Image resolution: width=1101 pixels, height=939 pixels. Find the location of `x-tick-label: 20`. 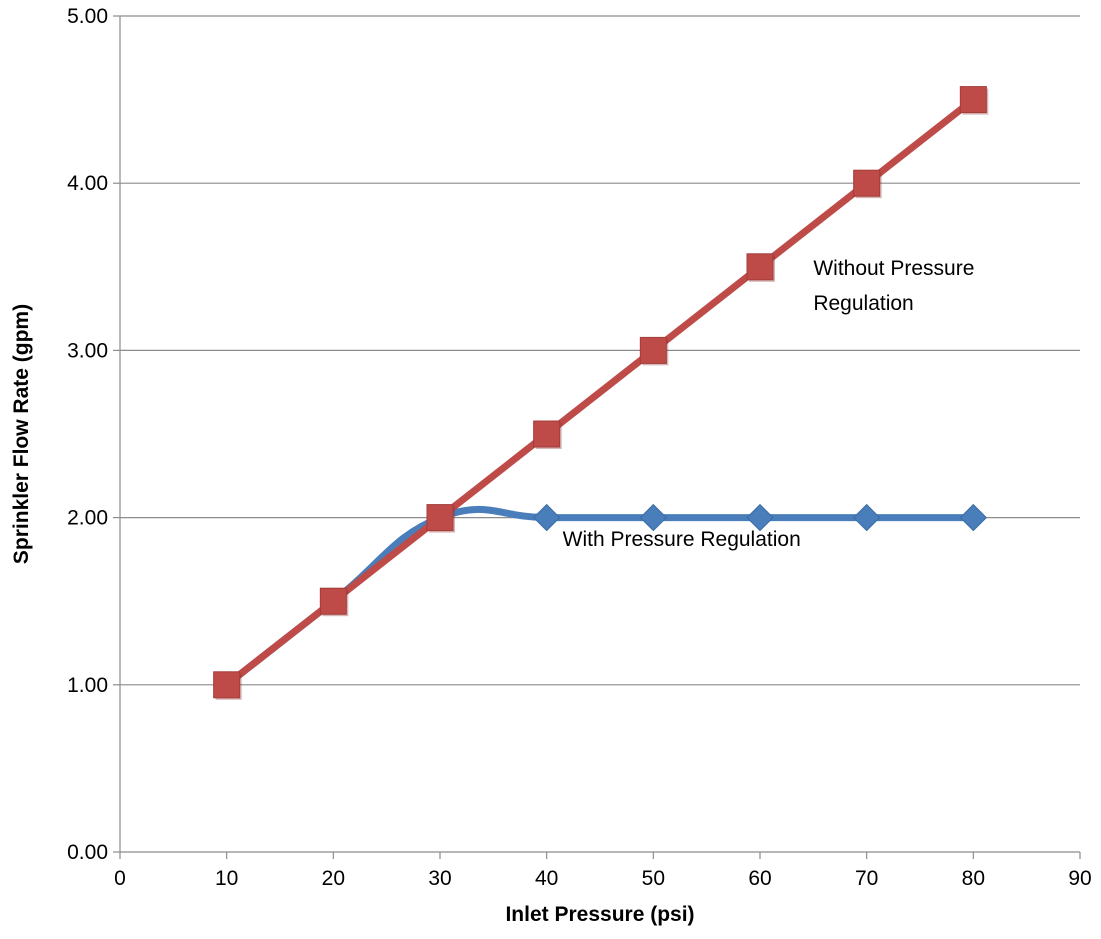

x-tick-label: 20 is located at coordinates (333, 878).